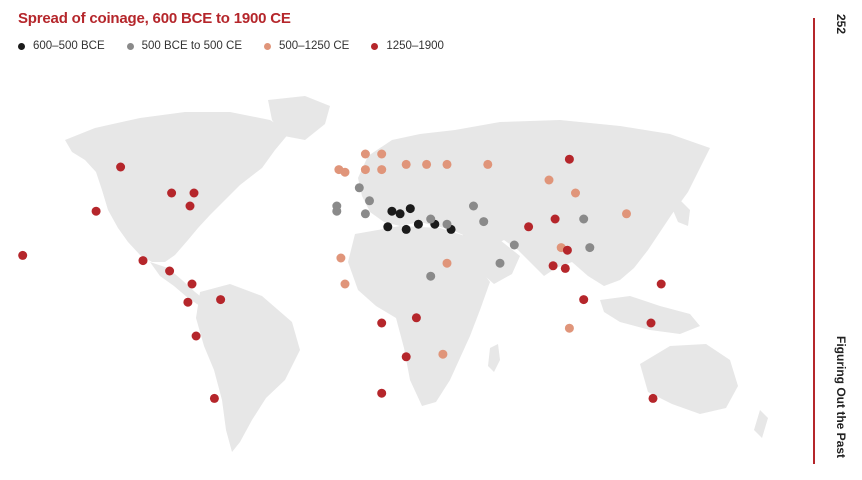  Describe the element at coordinates (555, 219) in the screenshot. I see `coinage-point-sichuan` at that location.